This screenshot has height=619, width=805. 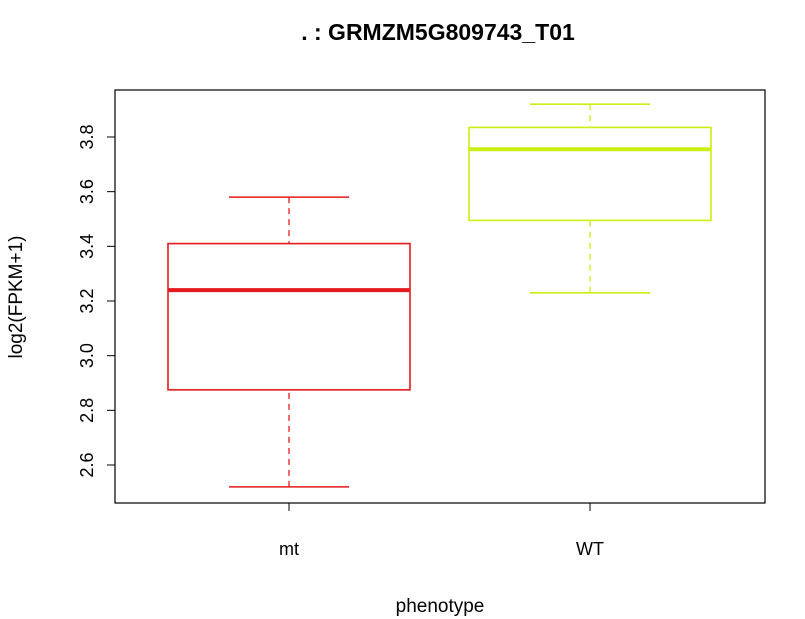 What do you see at coordinates (87, 136) in the screenshot?
I see `y-tick-label: 3.8` at bounding box center [87, 136].